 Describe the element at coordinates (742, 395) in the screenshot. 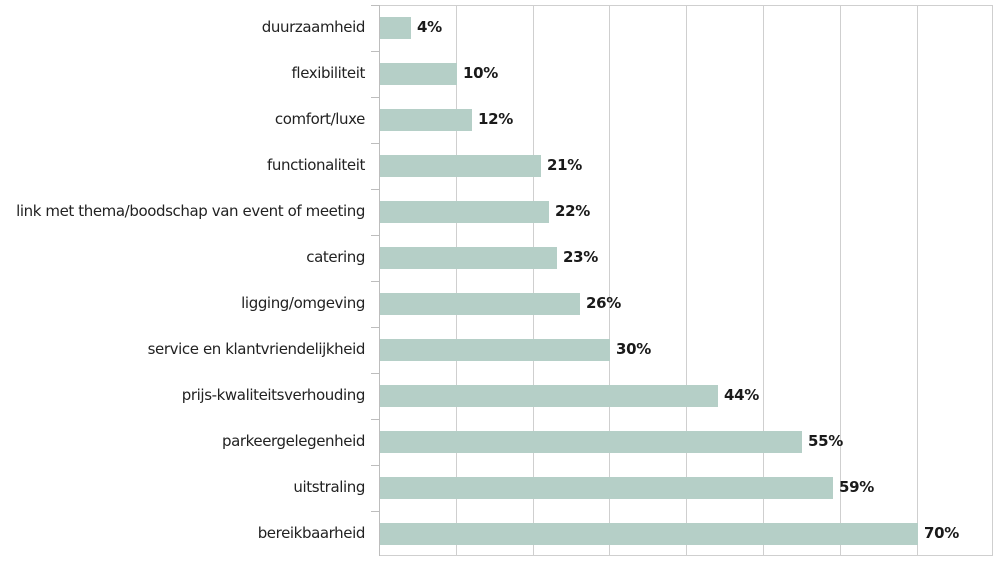

I see `value-label: 44%` at that location.